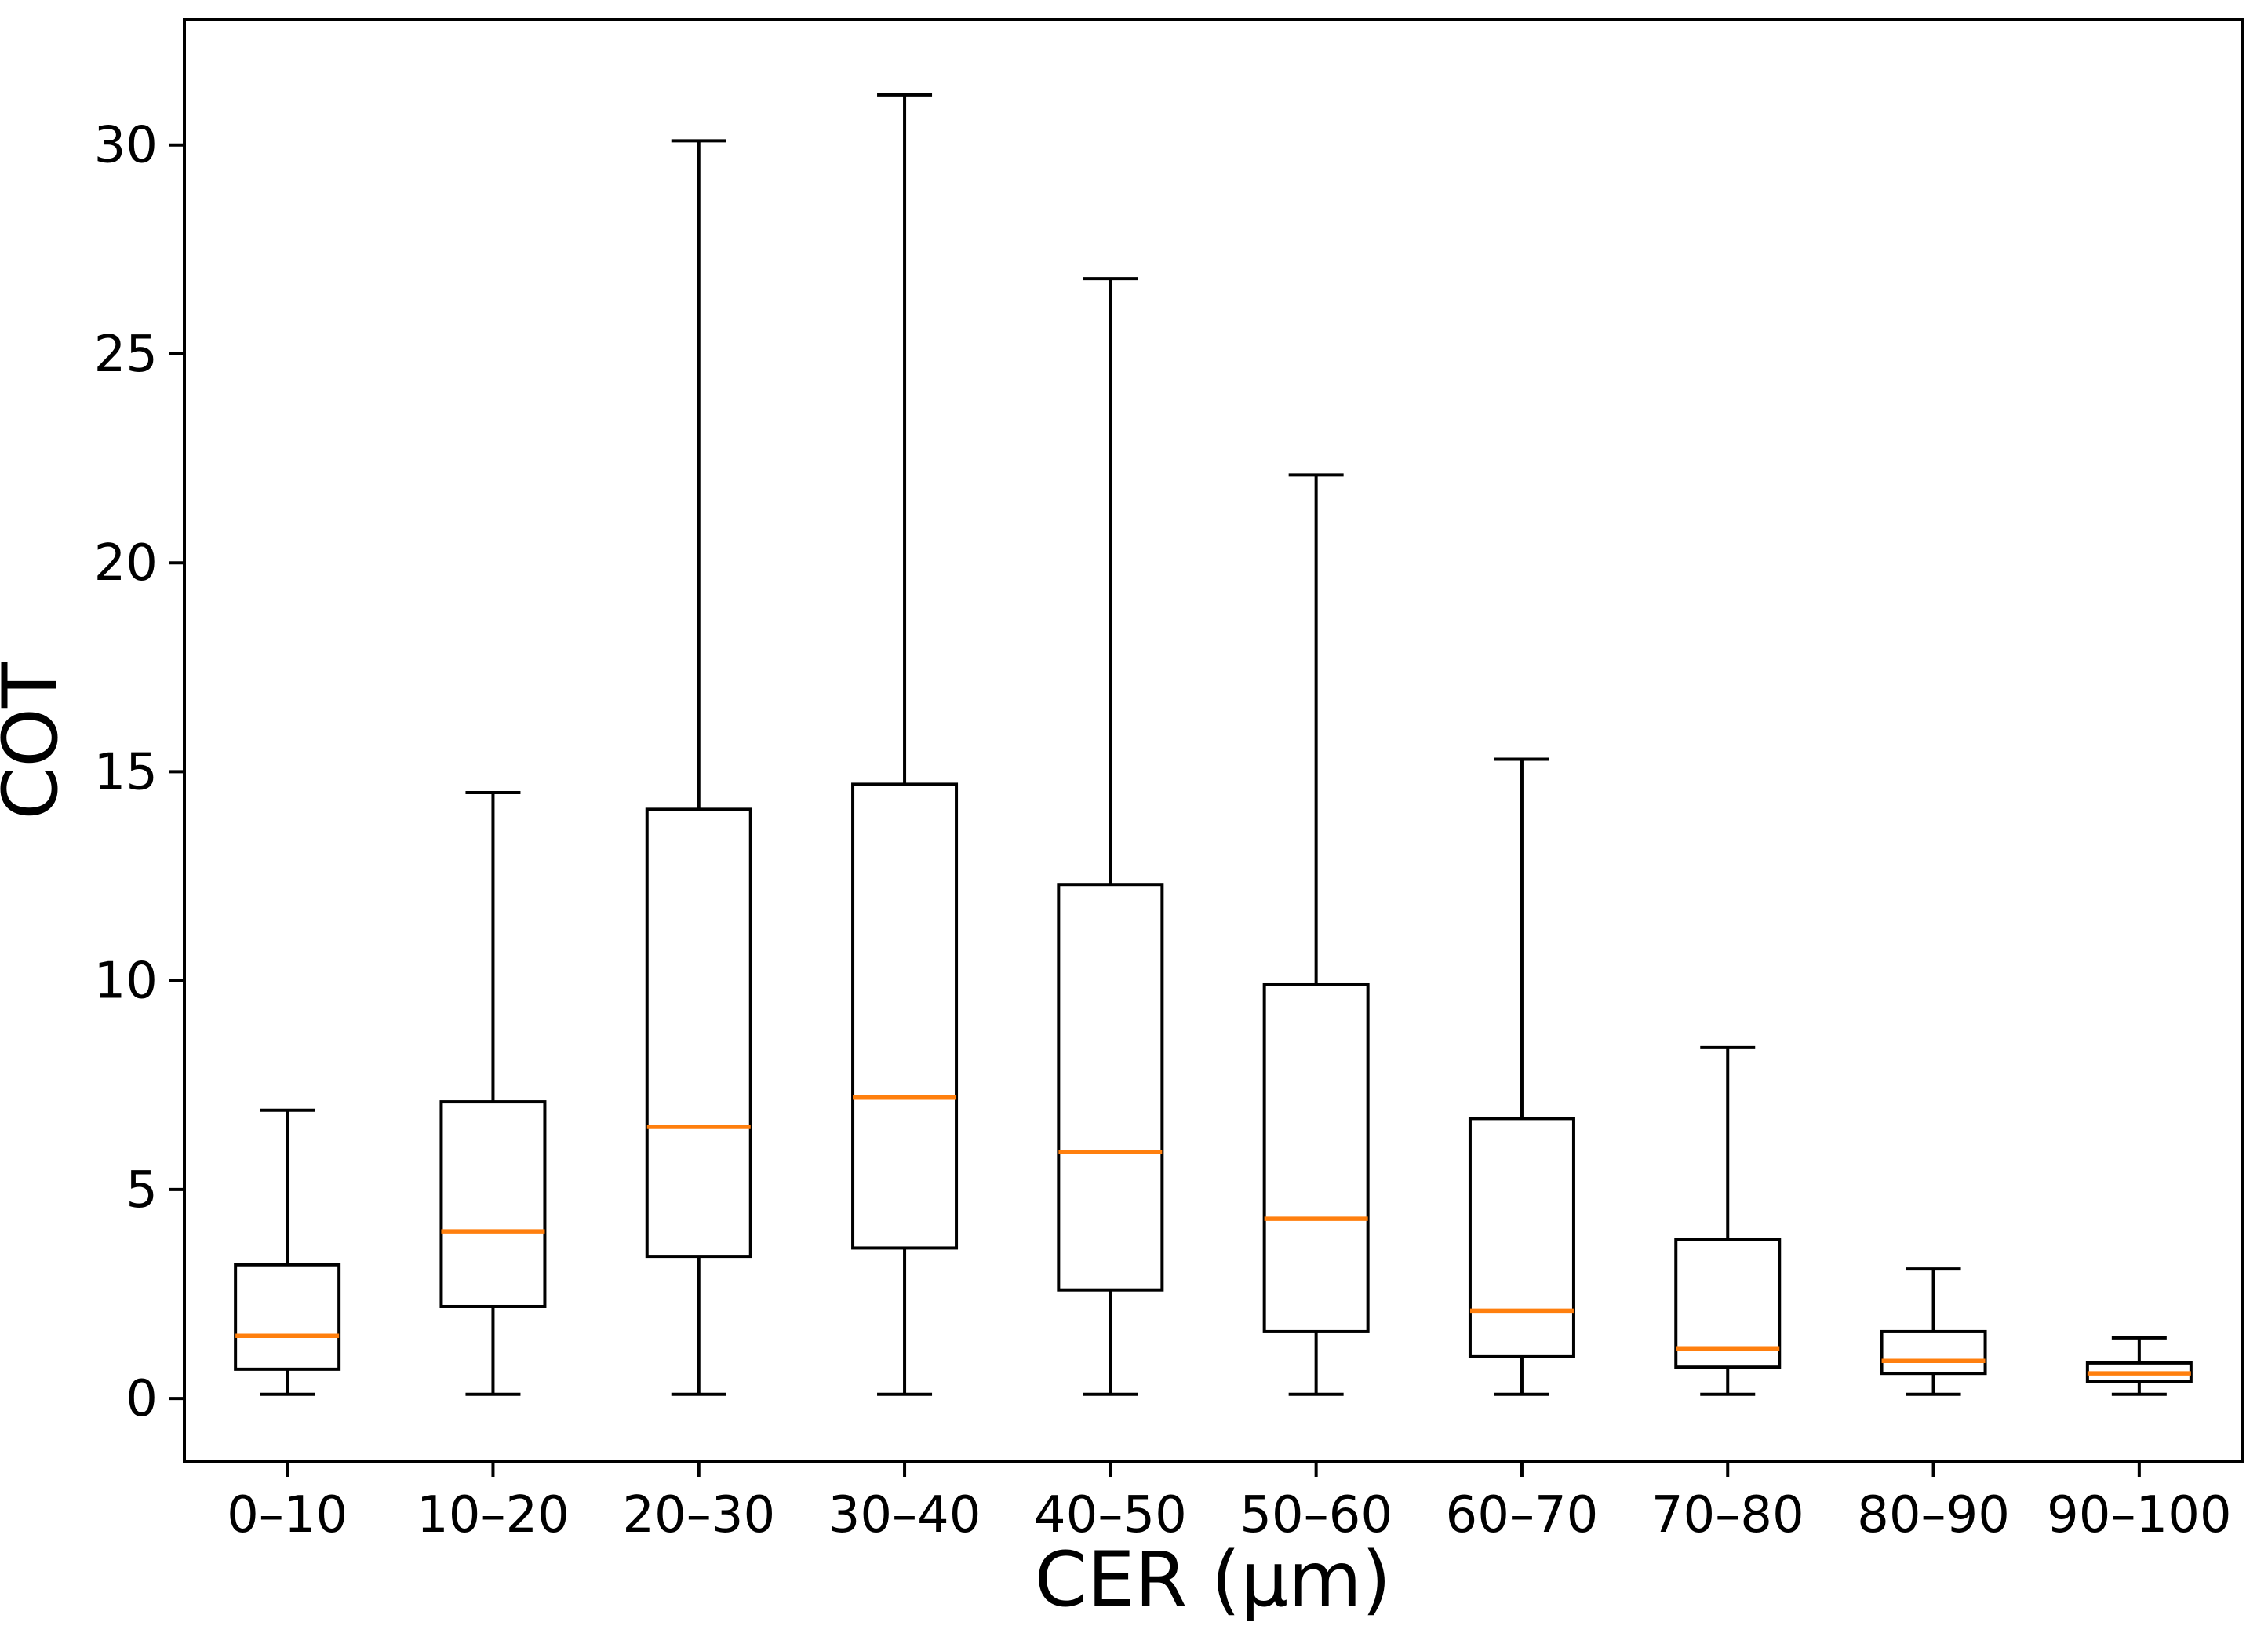 This screenshot has height=1633, width=2268. Describe the element at coordinates (287, 1515) in the screenshot. I see `x-tick-label-0: 0–10` at that location.